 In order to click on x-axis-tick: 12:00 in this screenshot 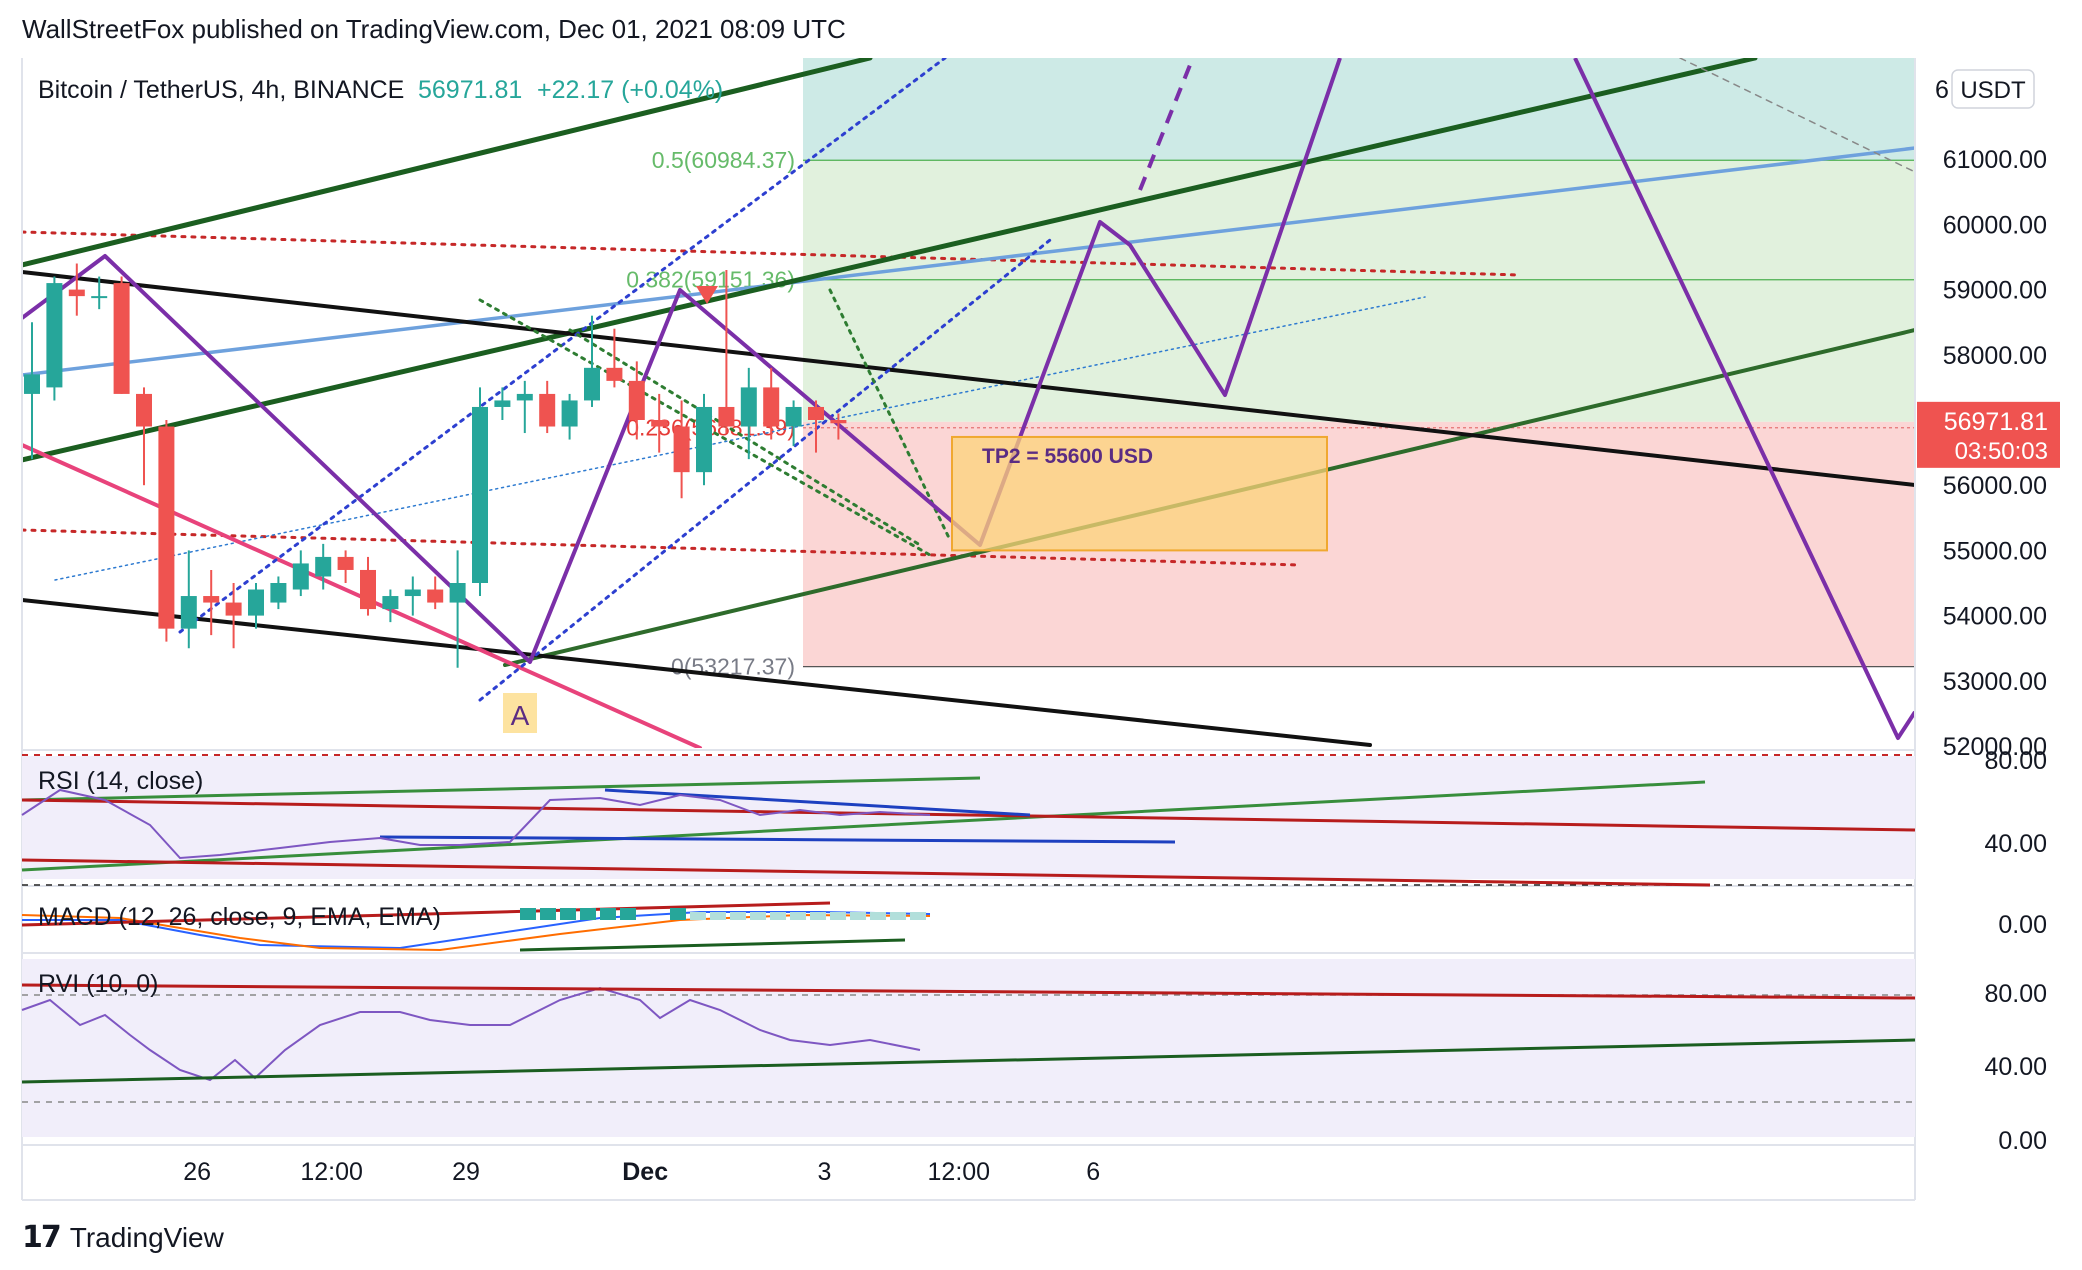, I will do `click(959, 1172)`.